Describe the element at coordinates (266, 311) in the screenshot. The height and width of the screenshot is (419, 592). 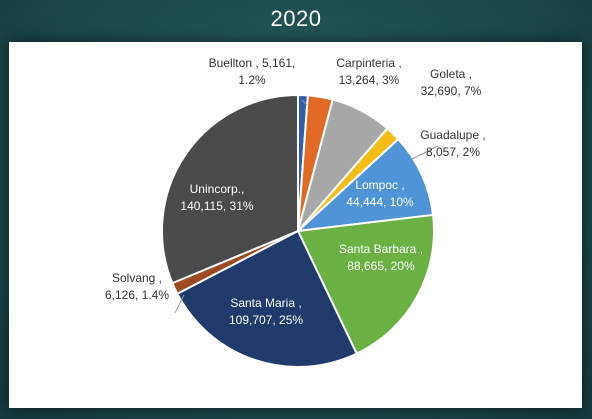
I see `data-label-santa-maria: Santa Maria , 109,707, 25%` at that location.